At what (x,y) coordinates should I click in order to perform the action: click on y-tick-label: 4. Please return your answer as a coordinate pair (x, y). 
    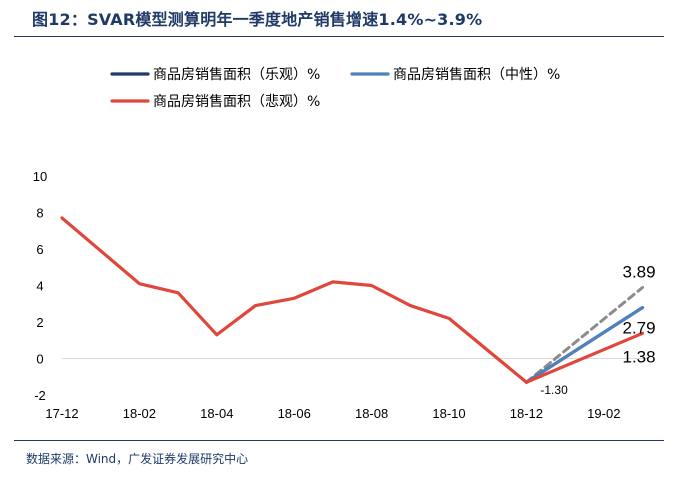
    Looking at the image, I should click on (39, 286).